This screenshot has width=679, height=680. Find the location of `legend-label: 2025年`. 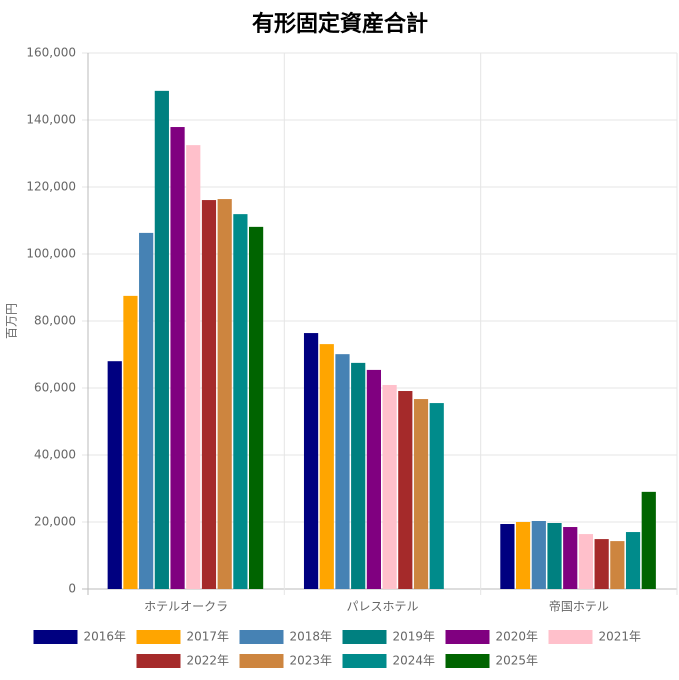

legend-label: 2025年 is located at coordinates (517, 661).